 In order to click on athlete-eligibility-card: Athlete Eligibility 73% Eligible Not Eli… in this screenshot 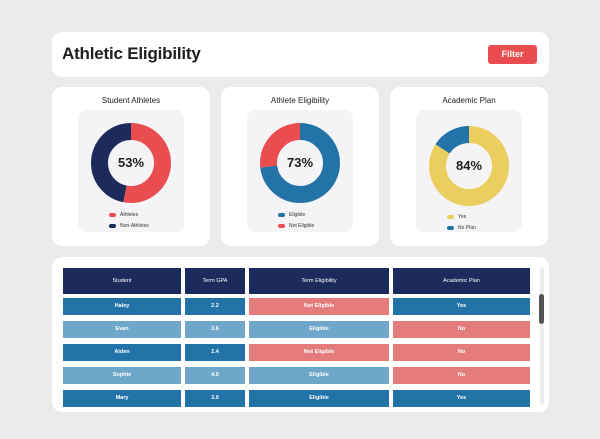, I will do `click(300, 166)`.